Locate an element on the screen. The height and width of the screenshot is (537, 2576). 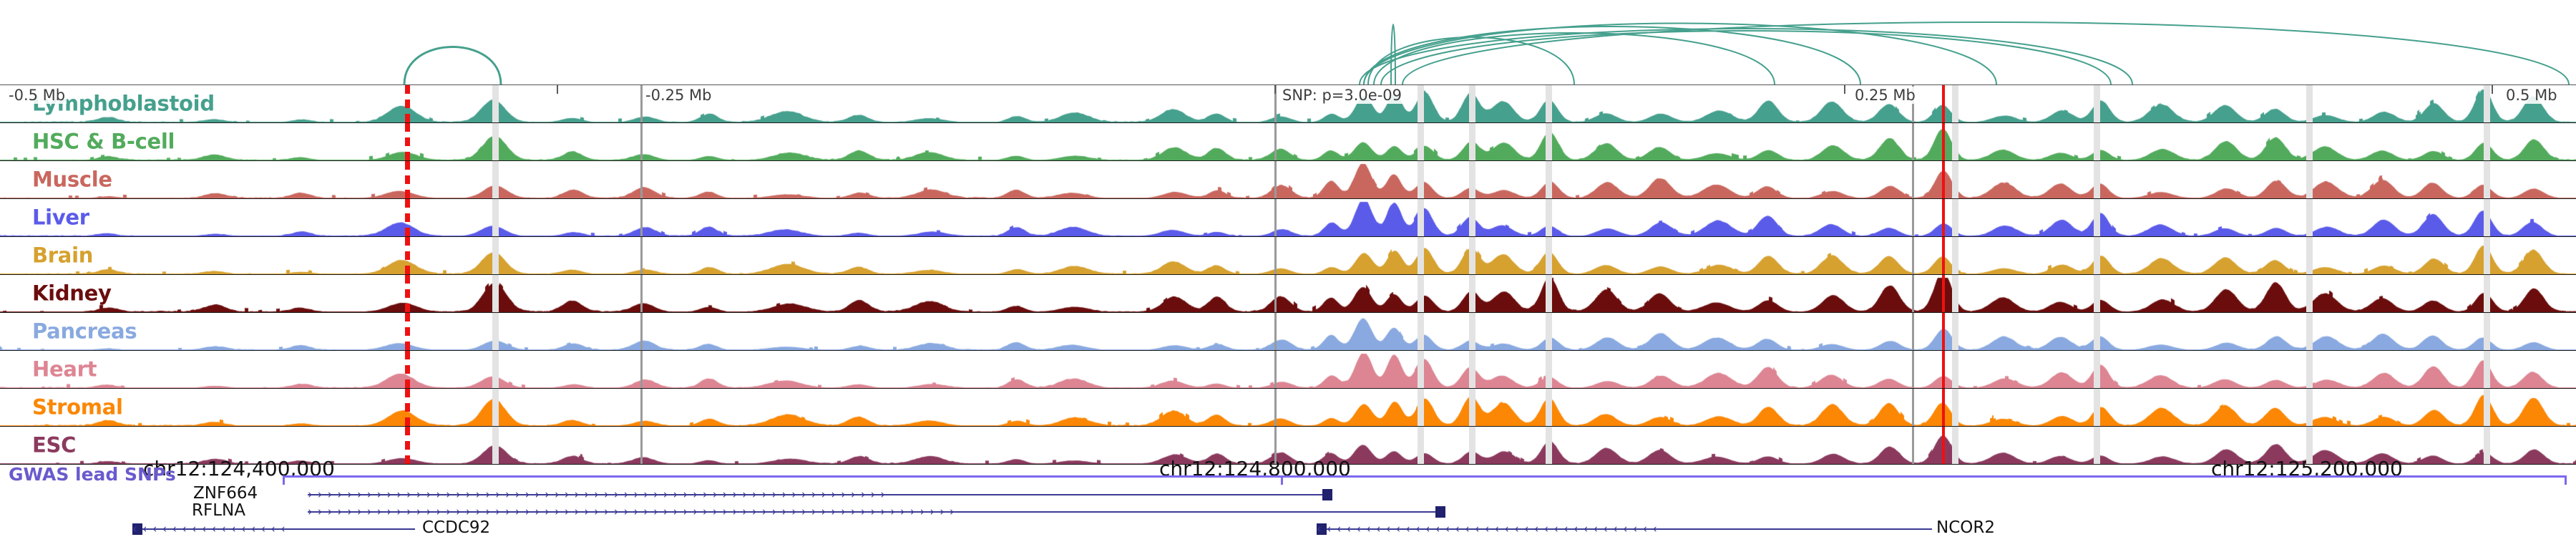
axis-tick-label: SNP: p=3.0e-09 is located at coordinates (1342, 95).